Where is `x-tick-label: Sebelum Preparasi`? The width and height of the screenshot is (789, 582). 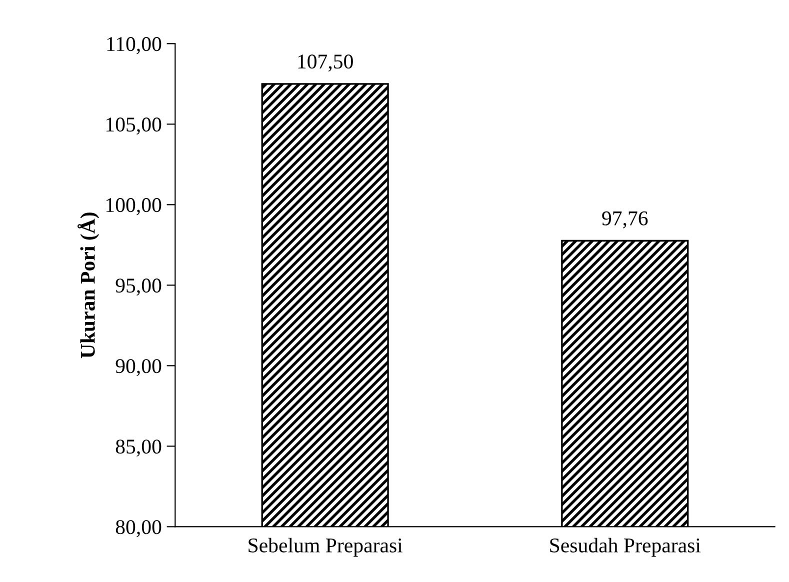 x-tick-label: Sebelum Preparasi is located at coordinates (325, 547).